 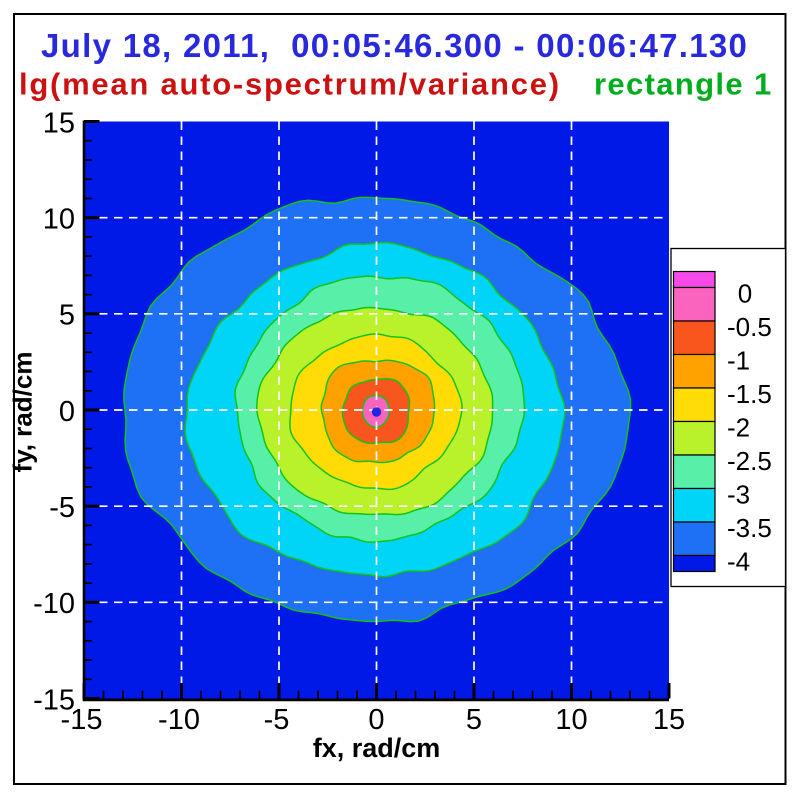 What do you see at coordinates (290, 84) in the screenshot?
I see `svg-text:lg(mean auto-spectrum/variance: lg(mean auto-spectrum/variance)` at bounding box center [290, 84].